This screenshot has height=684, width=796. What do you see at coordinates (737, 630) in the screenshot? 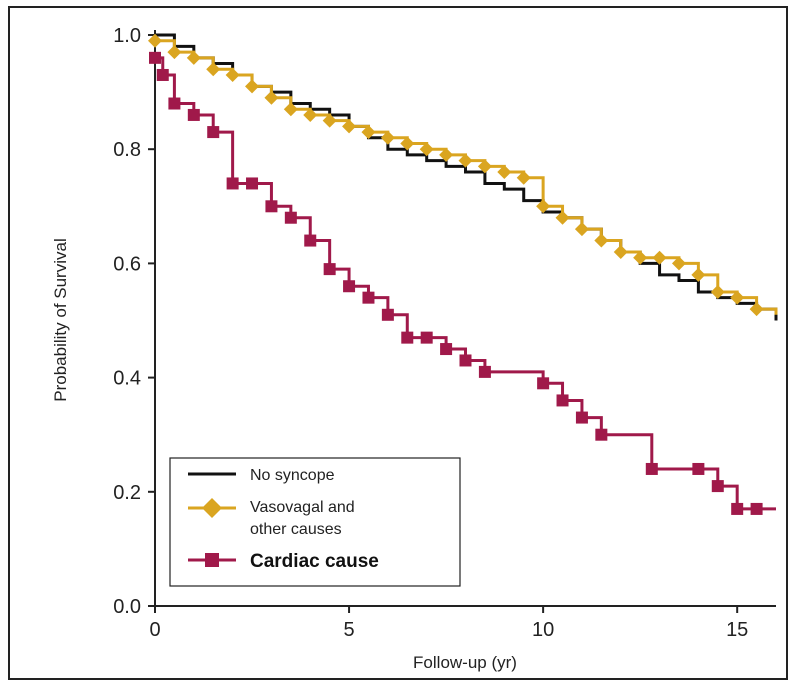
I see `x-tick-label: 15` at bounding box center [737, 630].